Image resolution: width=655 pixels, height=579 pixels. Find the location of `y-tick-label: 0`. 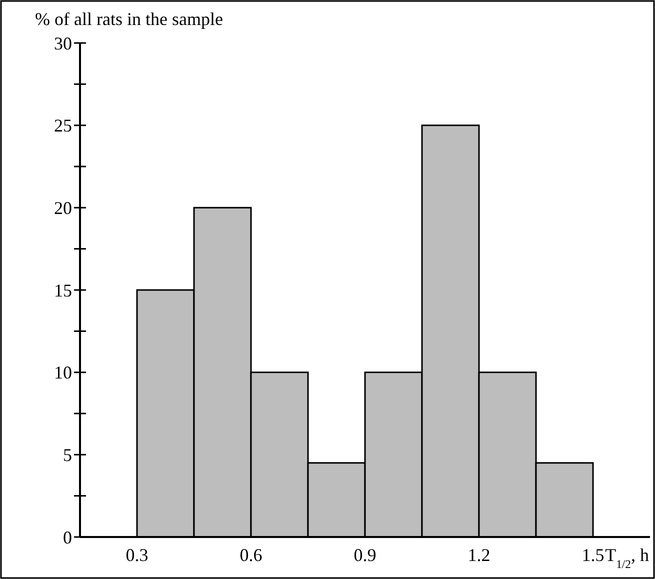

y-tick-label: 0 is located at coordinates (67, 537).